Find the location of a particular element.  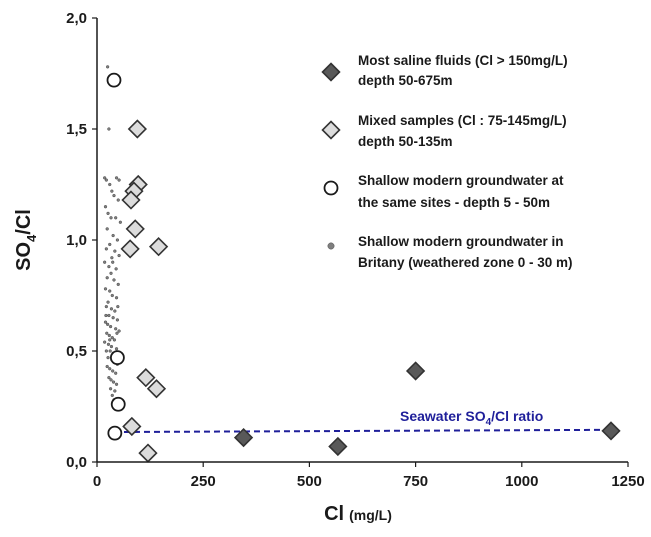

y-tick-label: 1,5 is located at coordinates (76, 129).